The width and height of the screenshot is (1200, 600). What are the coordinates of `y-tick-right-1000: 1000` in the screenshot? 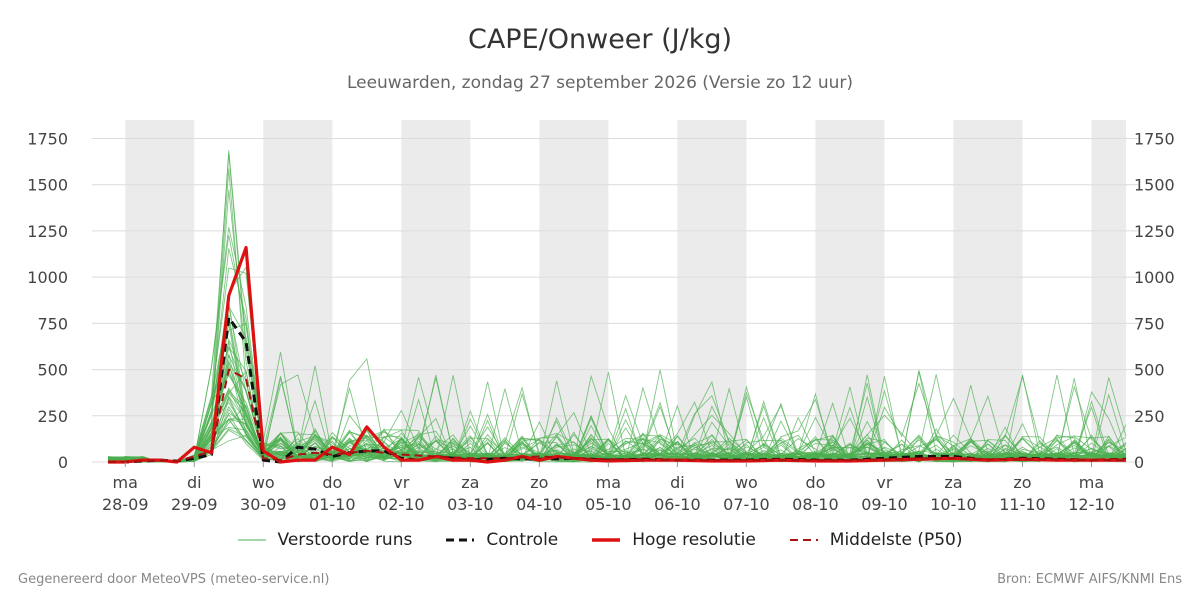 It's located at (1154, 277).